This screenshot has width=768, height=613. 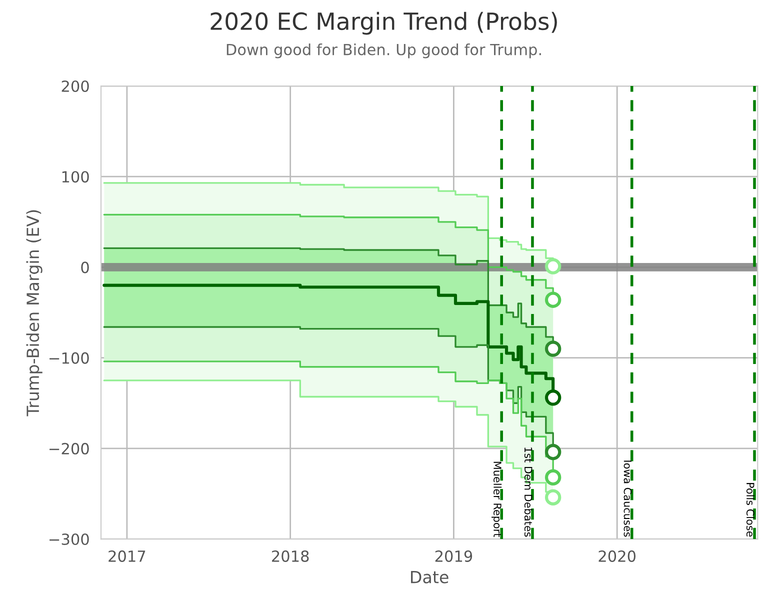 I want to click on chart-title: 2020 EC Margin Trend (Probs), so click(x=383, y=23).